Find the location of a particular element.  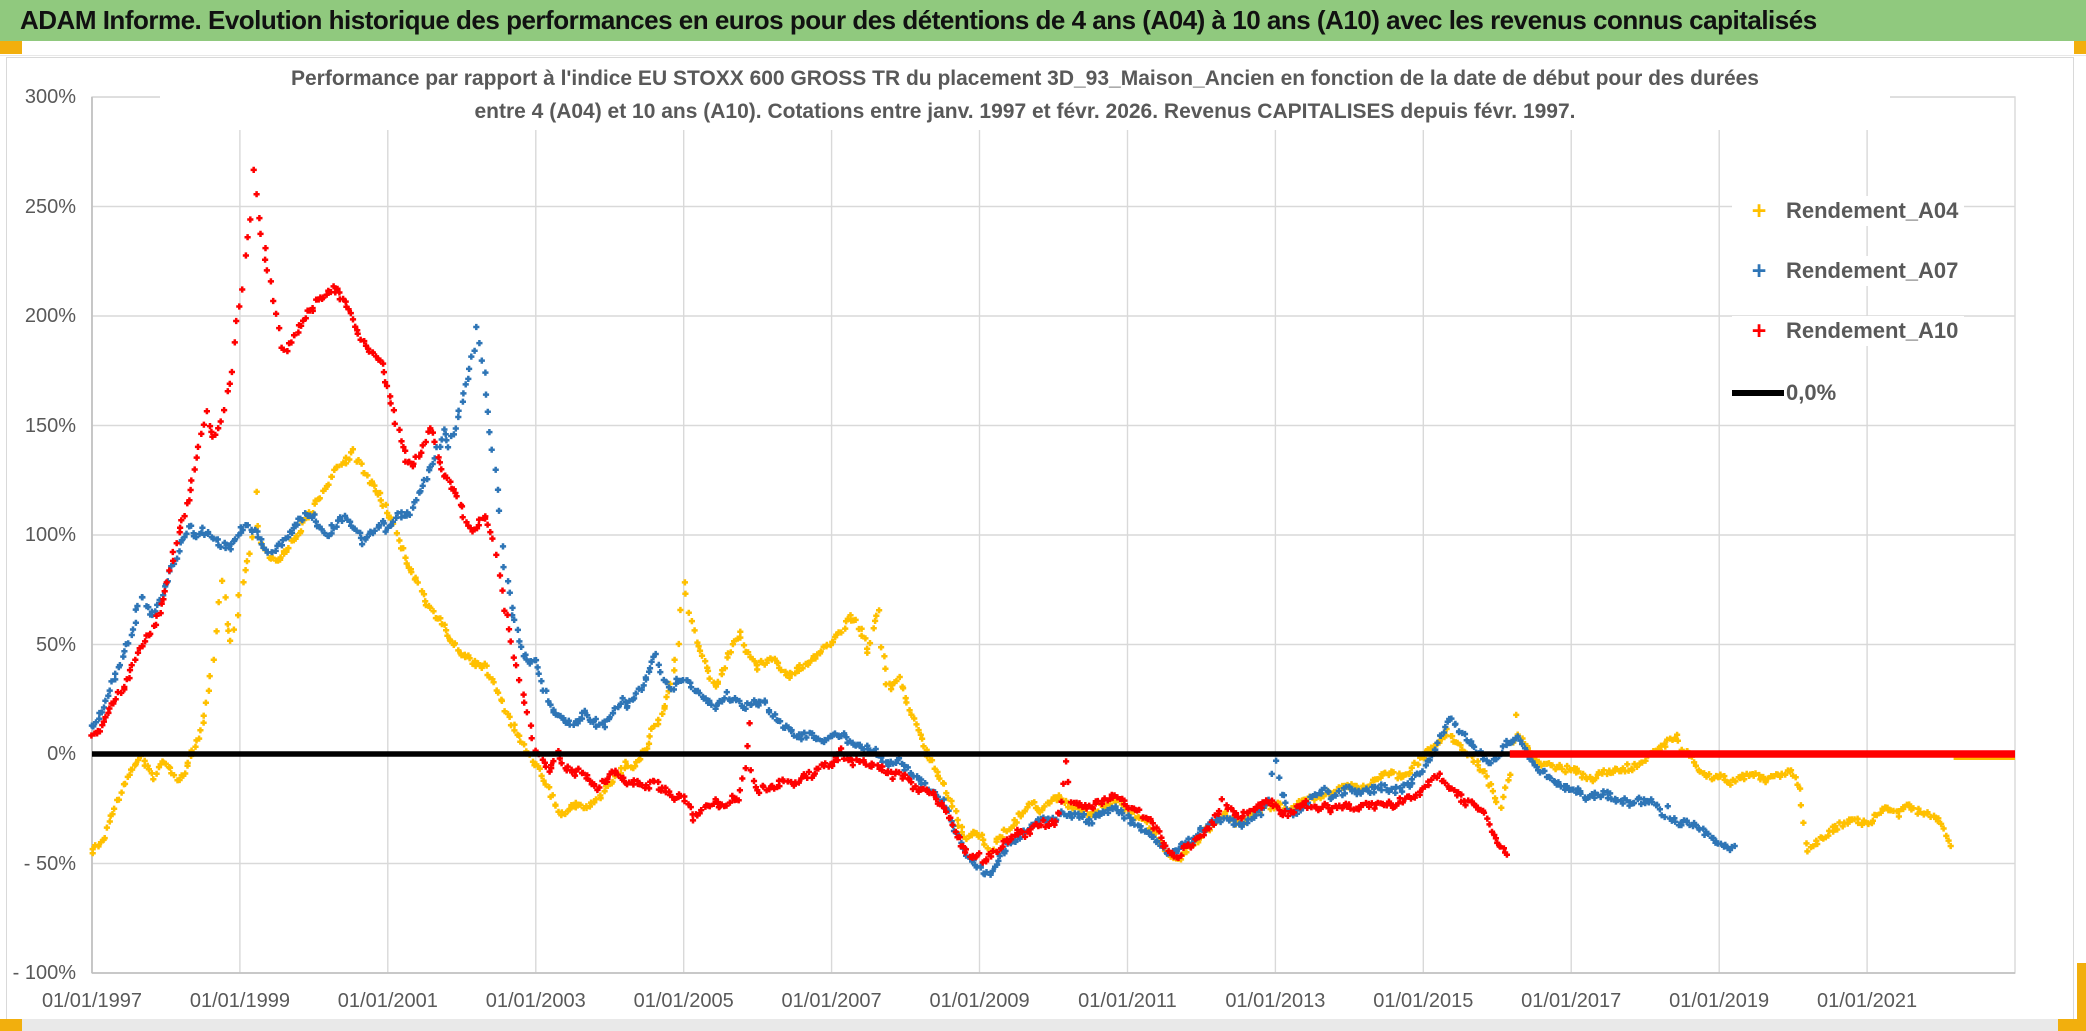

x-tick-label: 01/01/2003 is located at coordinates (535, 1001).